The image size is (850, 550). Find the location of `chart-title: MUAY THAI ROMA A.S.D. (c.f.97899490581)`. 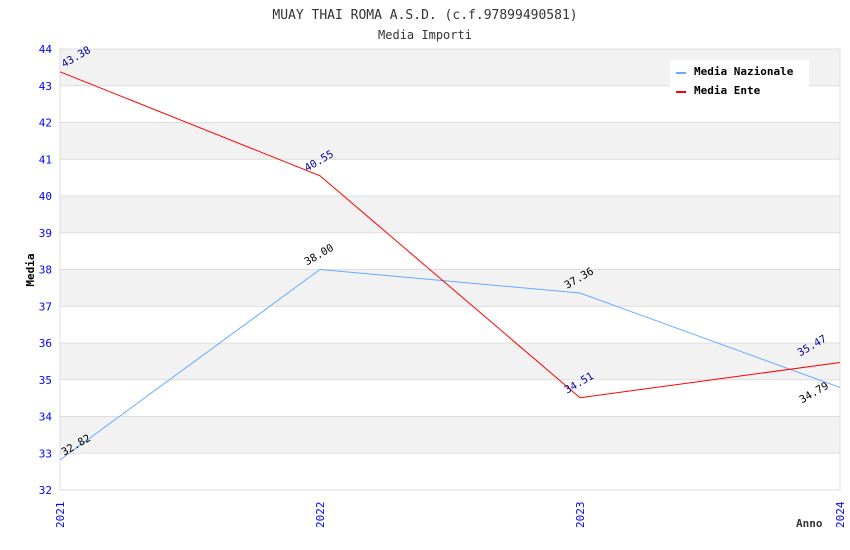

chart-title: MUAY THAI ROMA A.S.D. (c.f.97899490581) is located at coordinates (424, 15).